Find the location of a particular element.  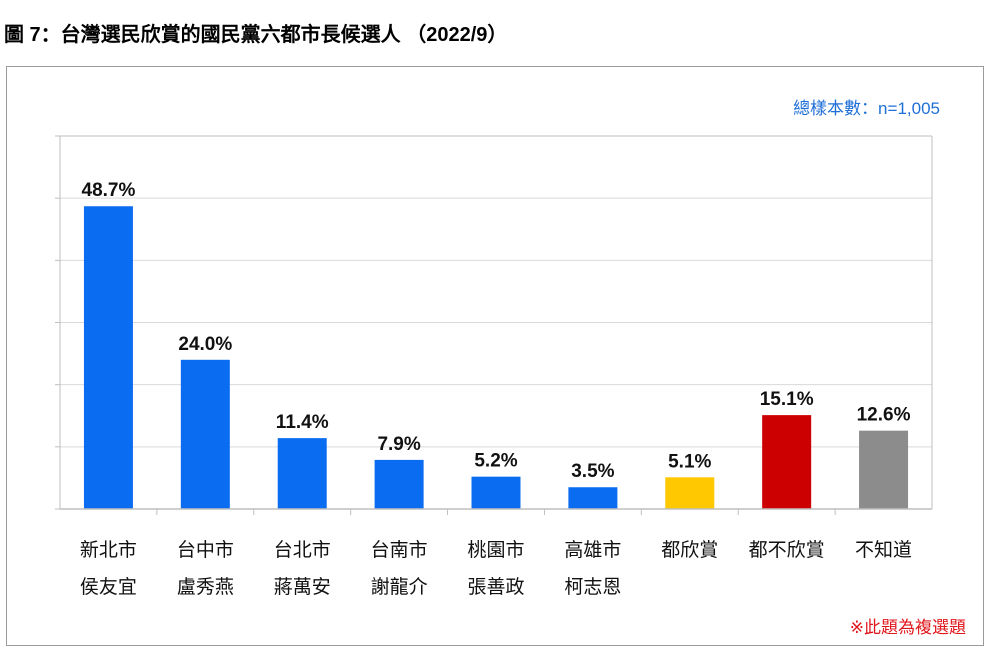

data-label-2: 24.0% is located at coordinates (205, 344).